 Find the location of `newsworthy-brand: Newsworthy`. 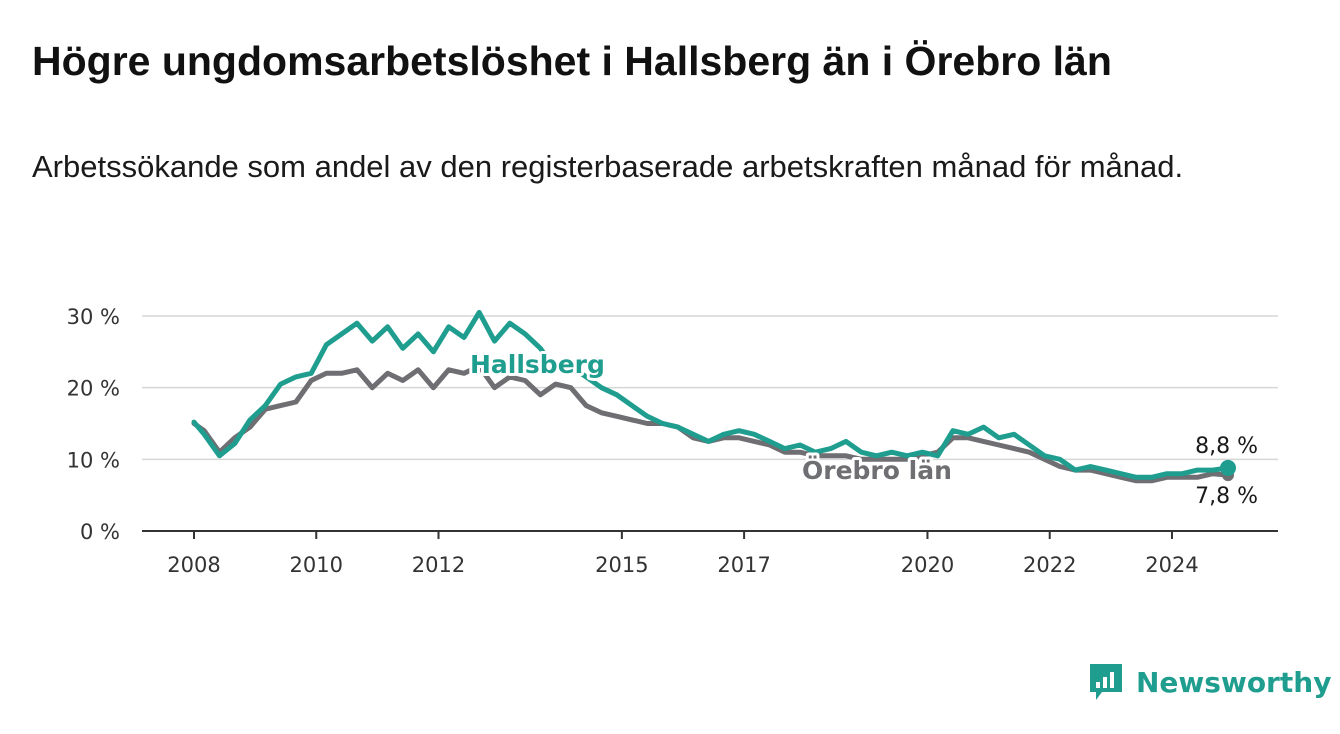

newsworthy-brand: Newsworthy is located at coordinates (1209, 682).